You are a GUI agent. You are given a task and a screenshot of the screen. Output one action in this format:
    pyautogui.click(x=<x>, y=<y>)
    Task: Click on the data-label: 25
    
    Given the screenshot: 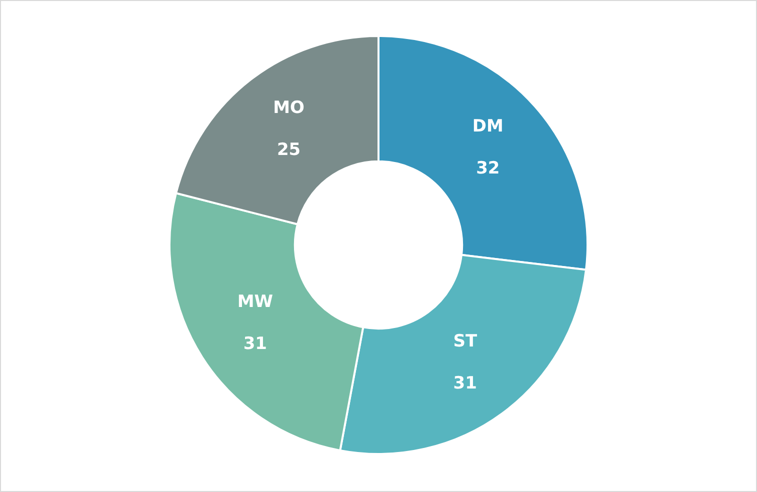 What is the action you would take?
    pyautogui.click(x=288, y=150)
    